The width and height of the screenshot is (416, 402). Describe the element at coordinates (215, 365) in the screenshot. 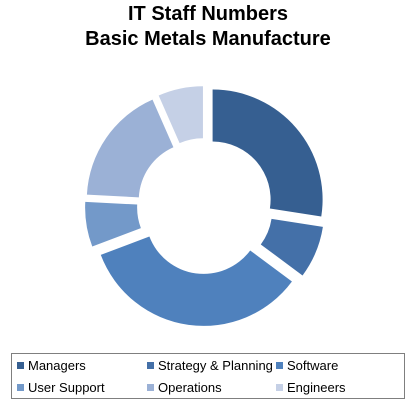

I see `legend-label: Strategy & Planning` at that location.